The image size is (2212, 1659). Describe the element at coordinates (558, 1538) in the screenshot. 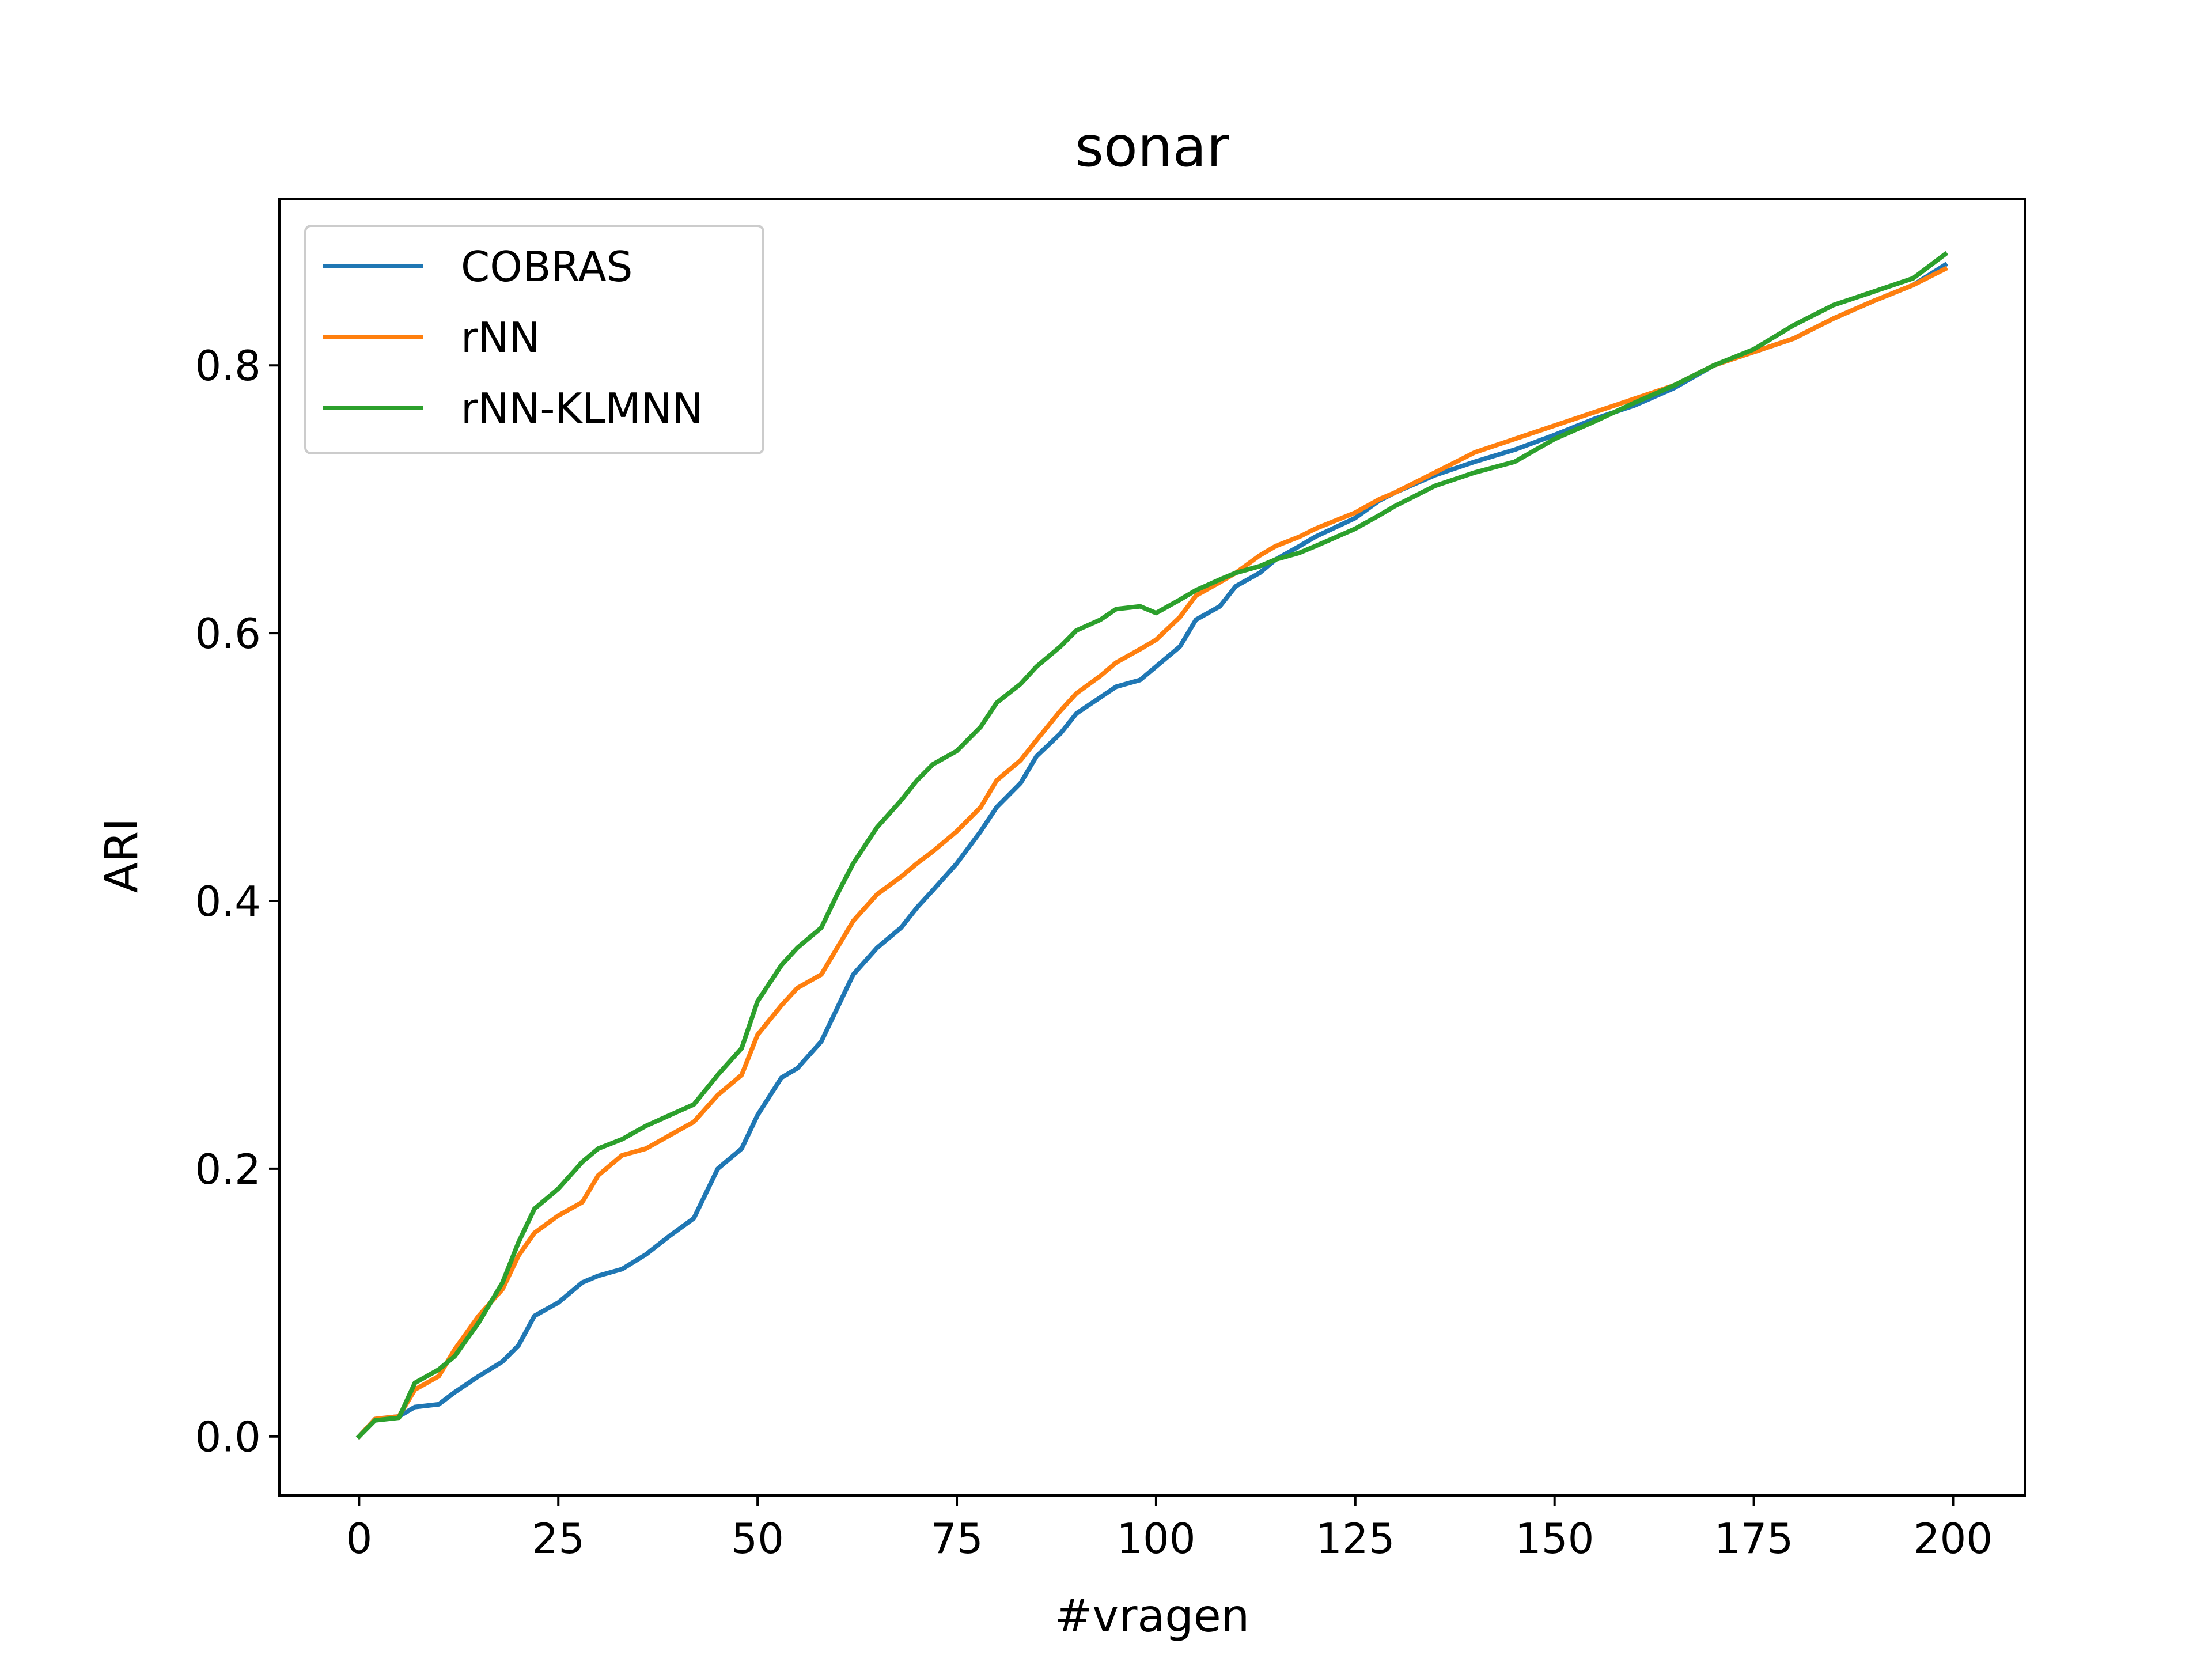

I see `x-tick-label: 25` at that location.